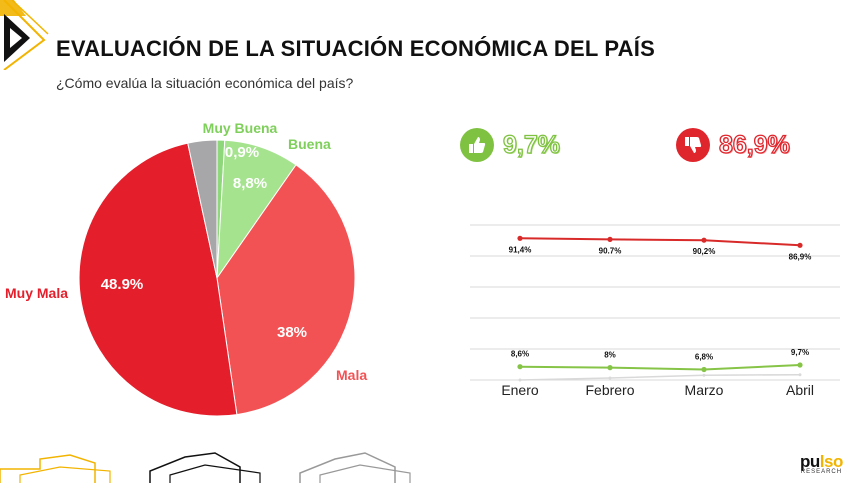  What do you see at coordinates (609, 390) in the screenshot?
I see `x-tick-label: Febrero` at bounding box center [609, 390].